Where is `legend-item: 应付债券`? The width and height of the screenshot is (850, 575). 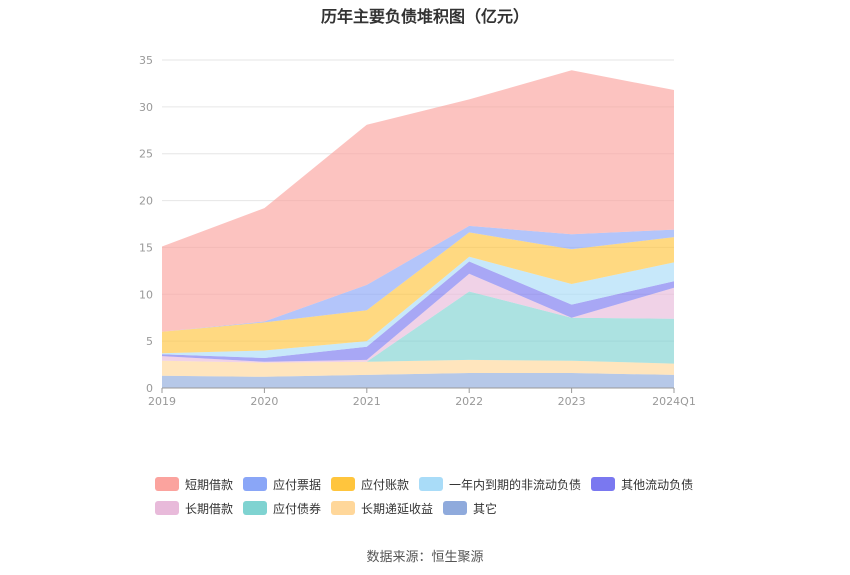
legend-item: 应付债券 is located at coordinates (282, 508).